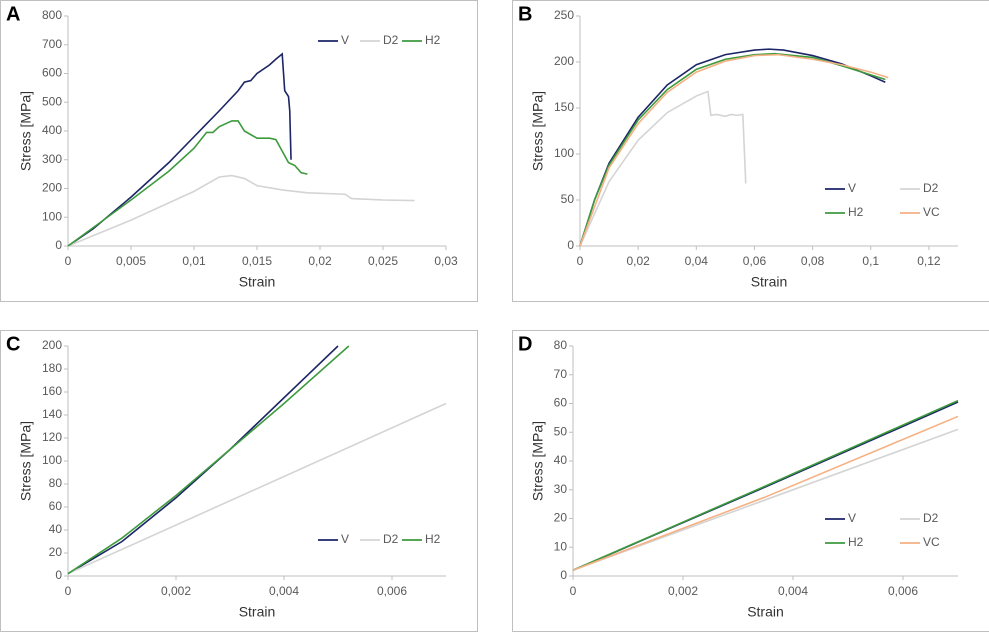  I want to click on x-tick-label: 0,04, so click(697, 261).